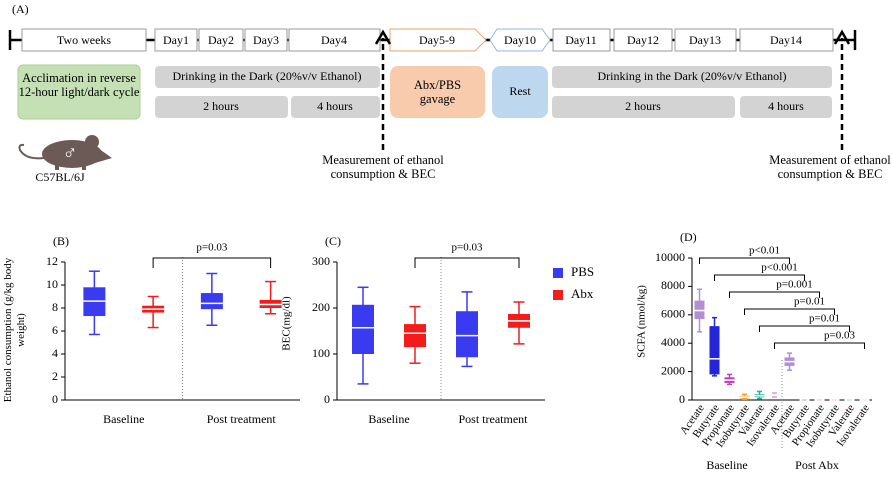 This screenshot has height=477, width=893. Describe the element at coordinates (670, 257) in the screenshot. I see `y-tick-label: 10000` at that location.